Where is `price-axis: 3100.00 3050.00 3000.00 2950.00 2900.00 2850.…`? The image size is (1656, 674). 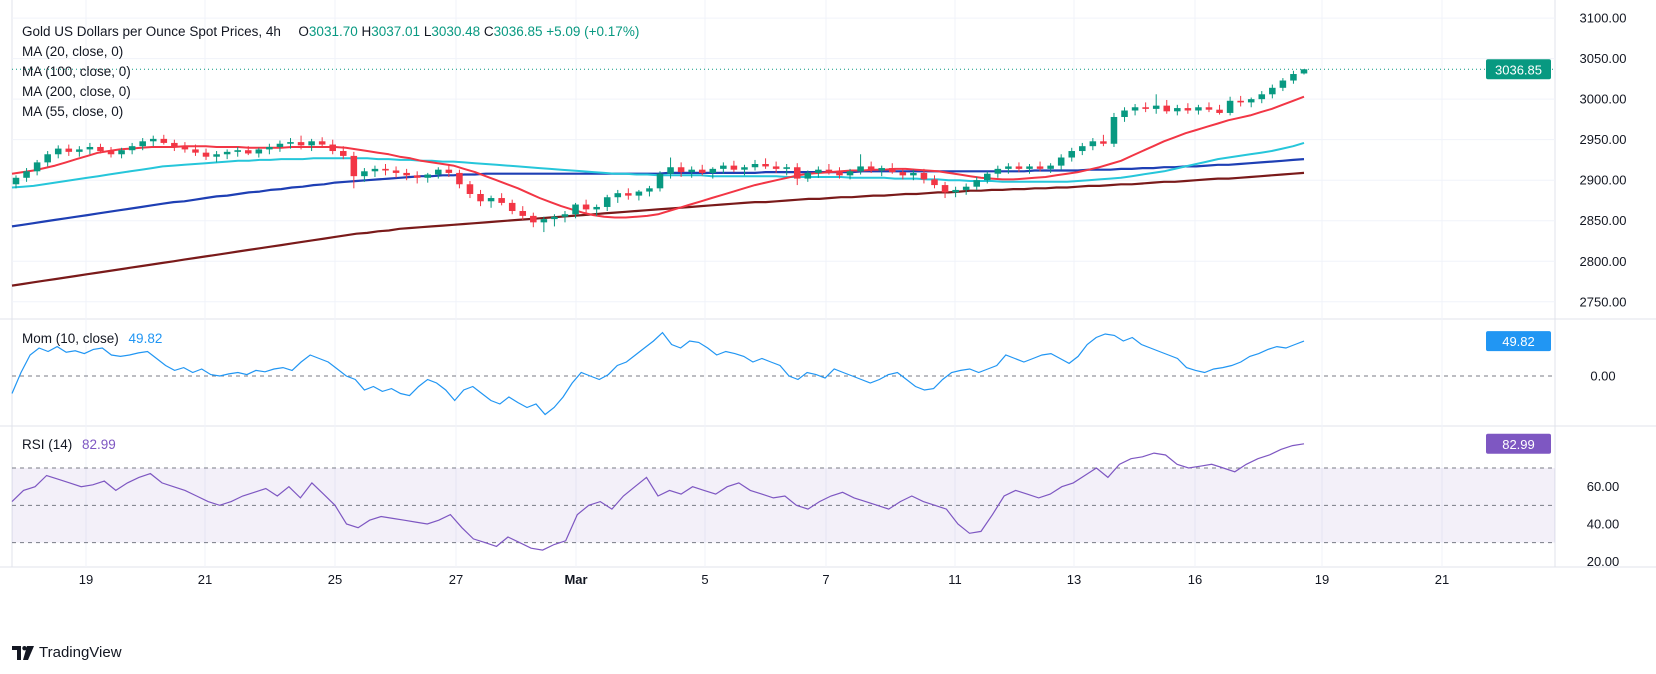
price-axis: 3100.00 3050.00 3000.00 2950.00 2900.00 2850.… is located at coordinates (1603, 290).